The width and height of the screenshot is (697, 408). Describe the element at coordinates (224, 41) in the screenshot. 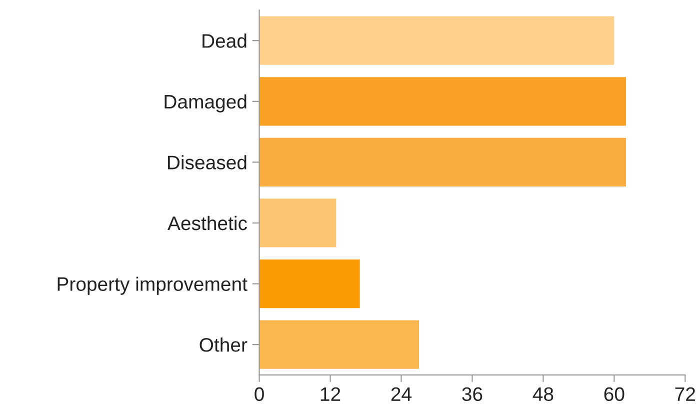

I see `y-tick-label: Dead` at that location.